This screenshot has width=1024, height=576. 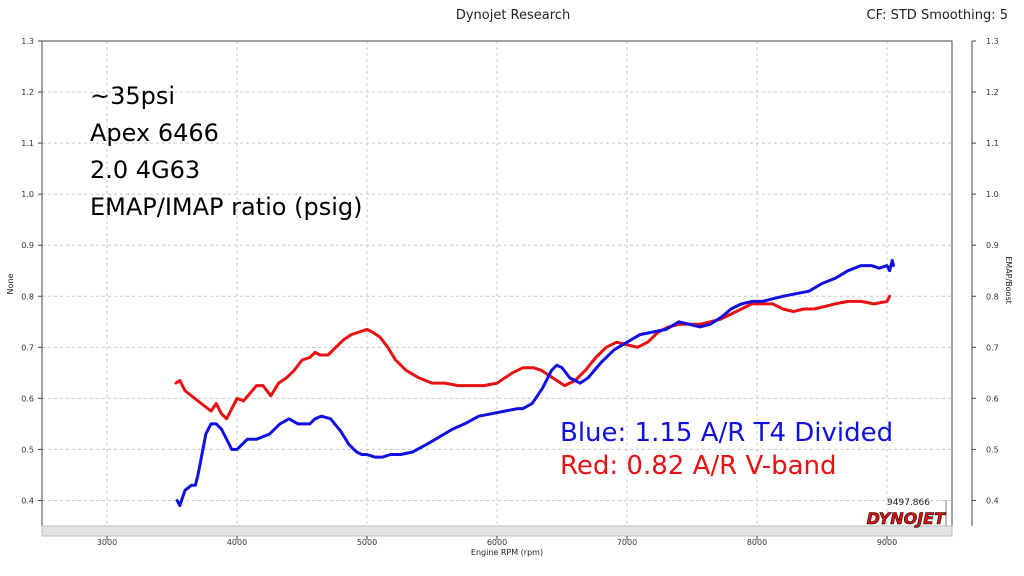 I want to click on x-tick-label: 4000, so click(x=237, y=542).